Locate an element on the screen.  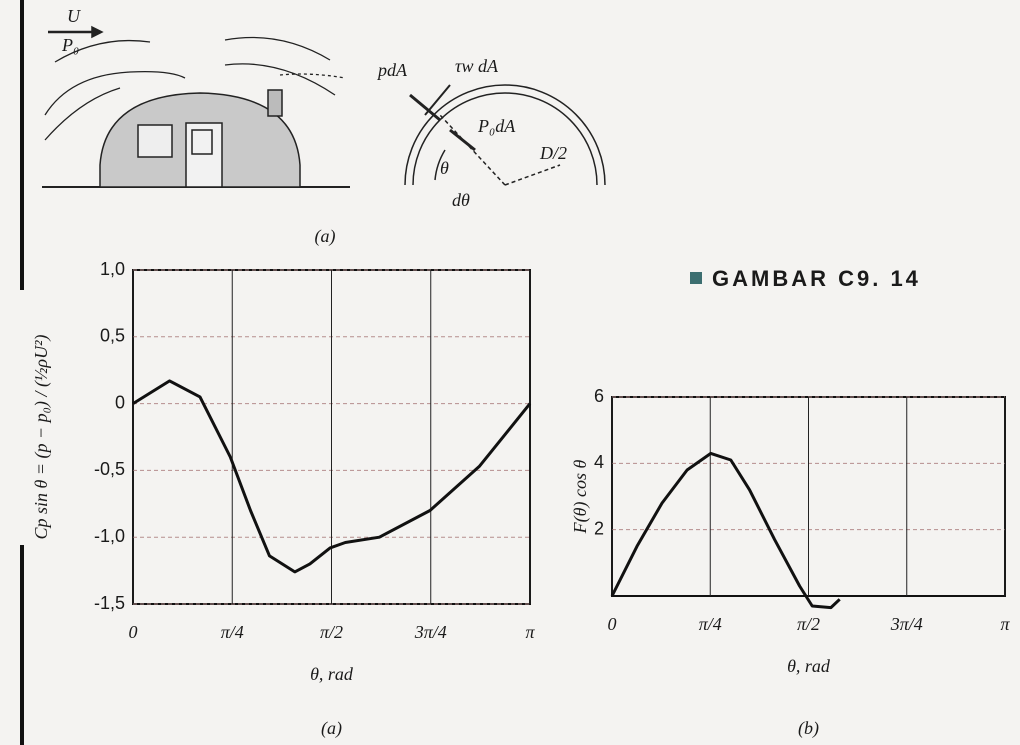
shear-force-label: τw dA is located at coordinates (477, 66).